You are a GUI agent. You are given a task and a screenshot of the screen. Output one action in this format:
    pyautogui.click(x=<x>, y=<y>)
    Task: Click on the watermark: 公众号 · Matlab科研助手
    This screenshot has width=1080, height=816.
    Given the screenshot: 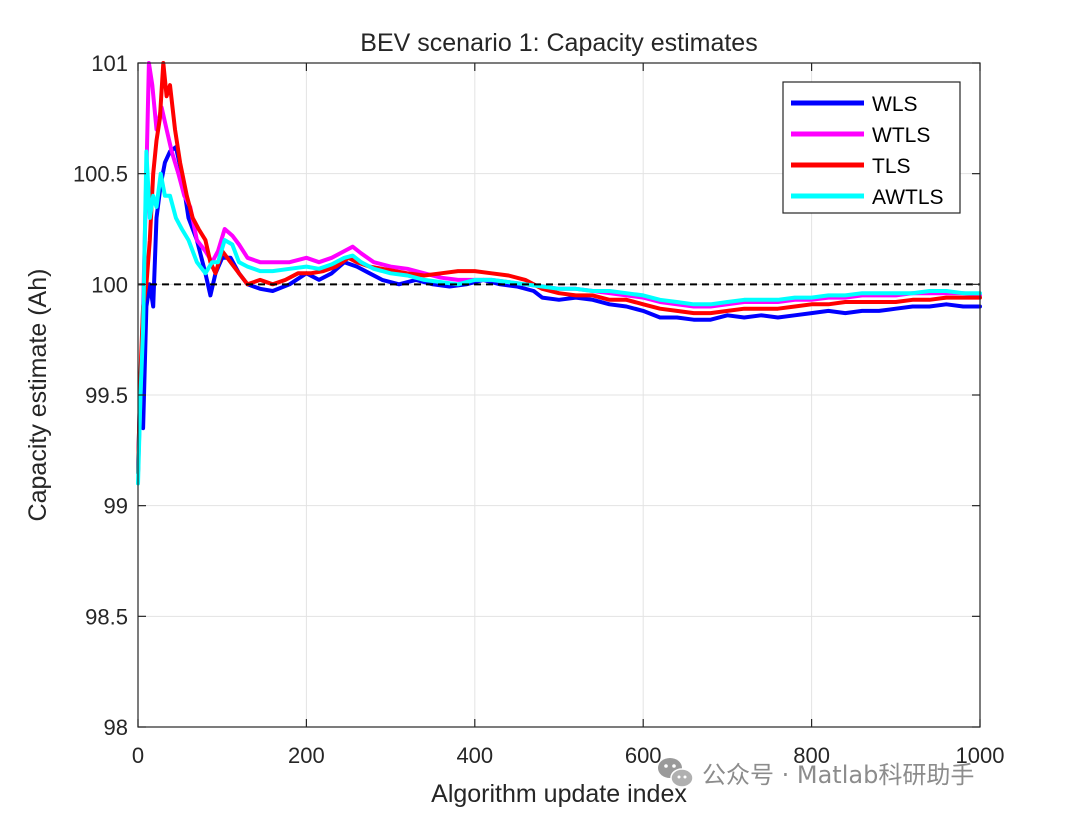 What is the action you would take?
    pyautogui.click(x=816, y=773)
    